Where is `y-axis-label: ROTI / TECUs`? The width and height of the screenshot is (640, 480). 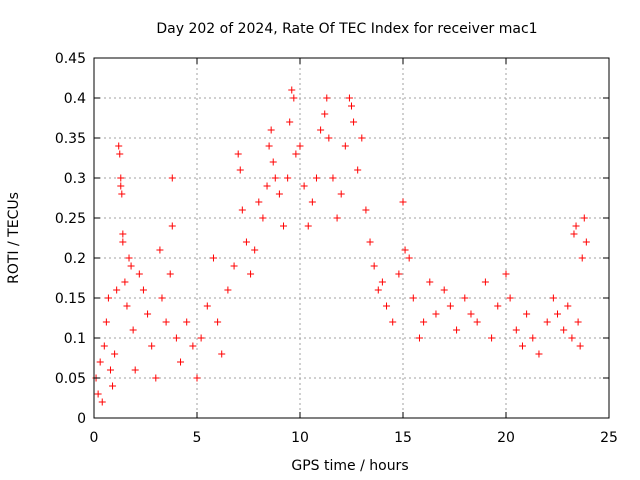
y-axis-label: ROTI / TECUs is located at coordinates (14, 238).